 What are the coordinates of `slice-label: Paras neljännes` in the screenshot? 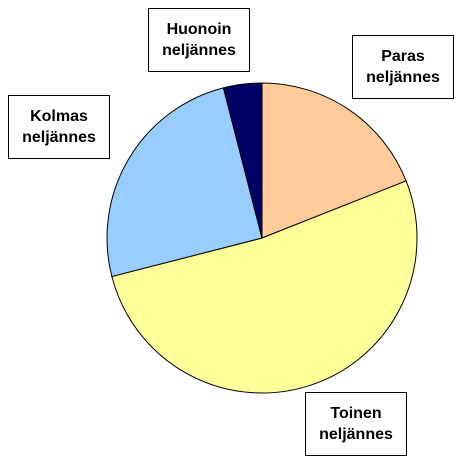 It's located at (403, 67).